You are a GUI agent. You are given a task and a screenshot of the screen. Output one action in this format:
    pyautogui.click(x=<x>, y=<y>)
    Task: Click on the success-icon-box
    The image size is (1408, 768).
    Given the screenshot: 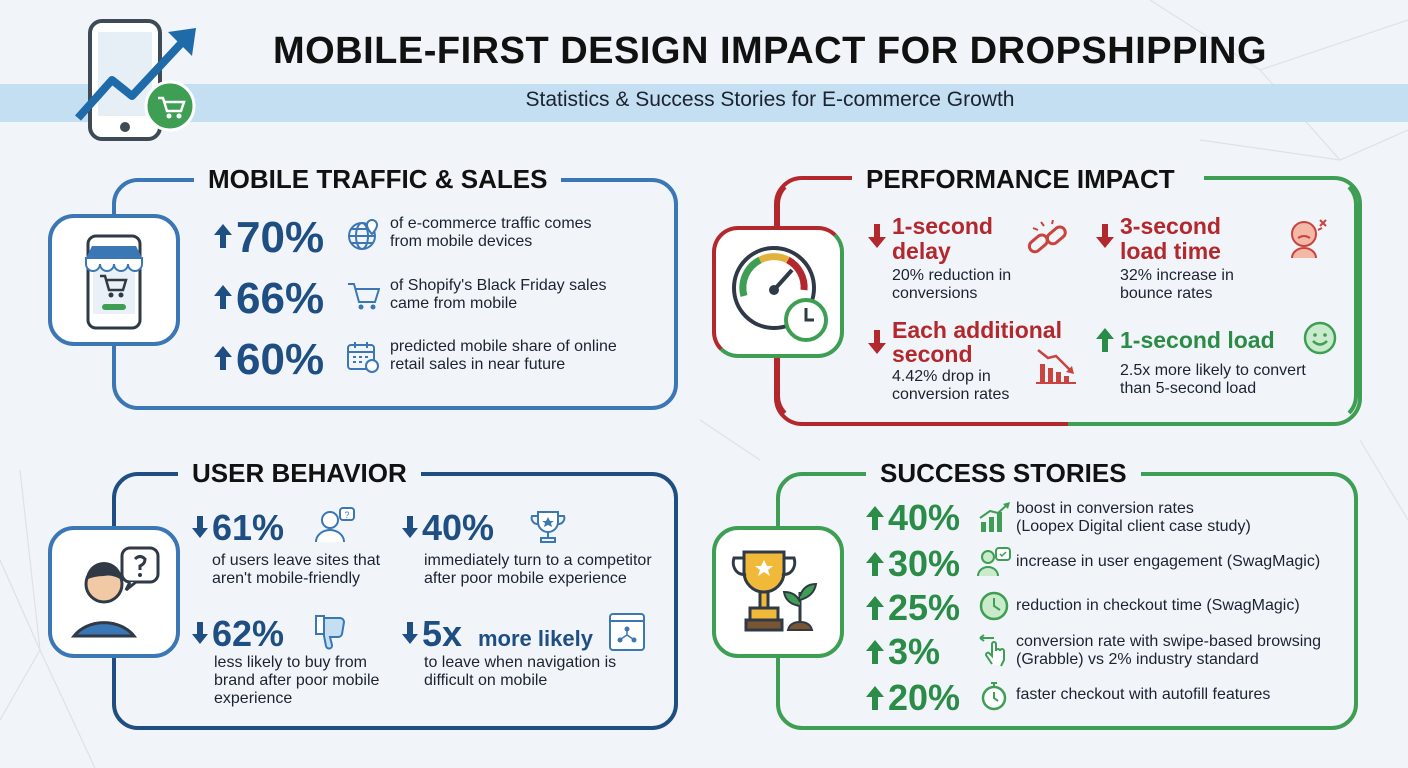 What is the action you would take?
    pyautogui.click(x=778, y=592)
    